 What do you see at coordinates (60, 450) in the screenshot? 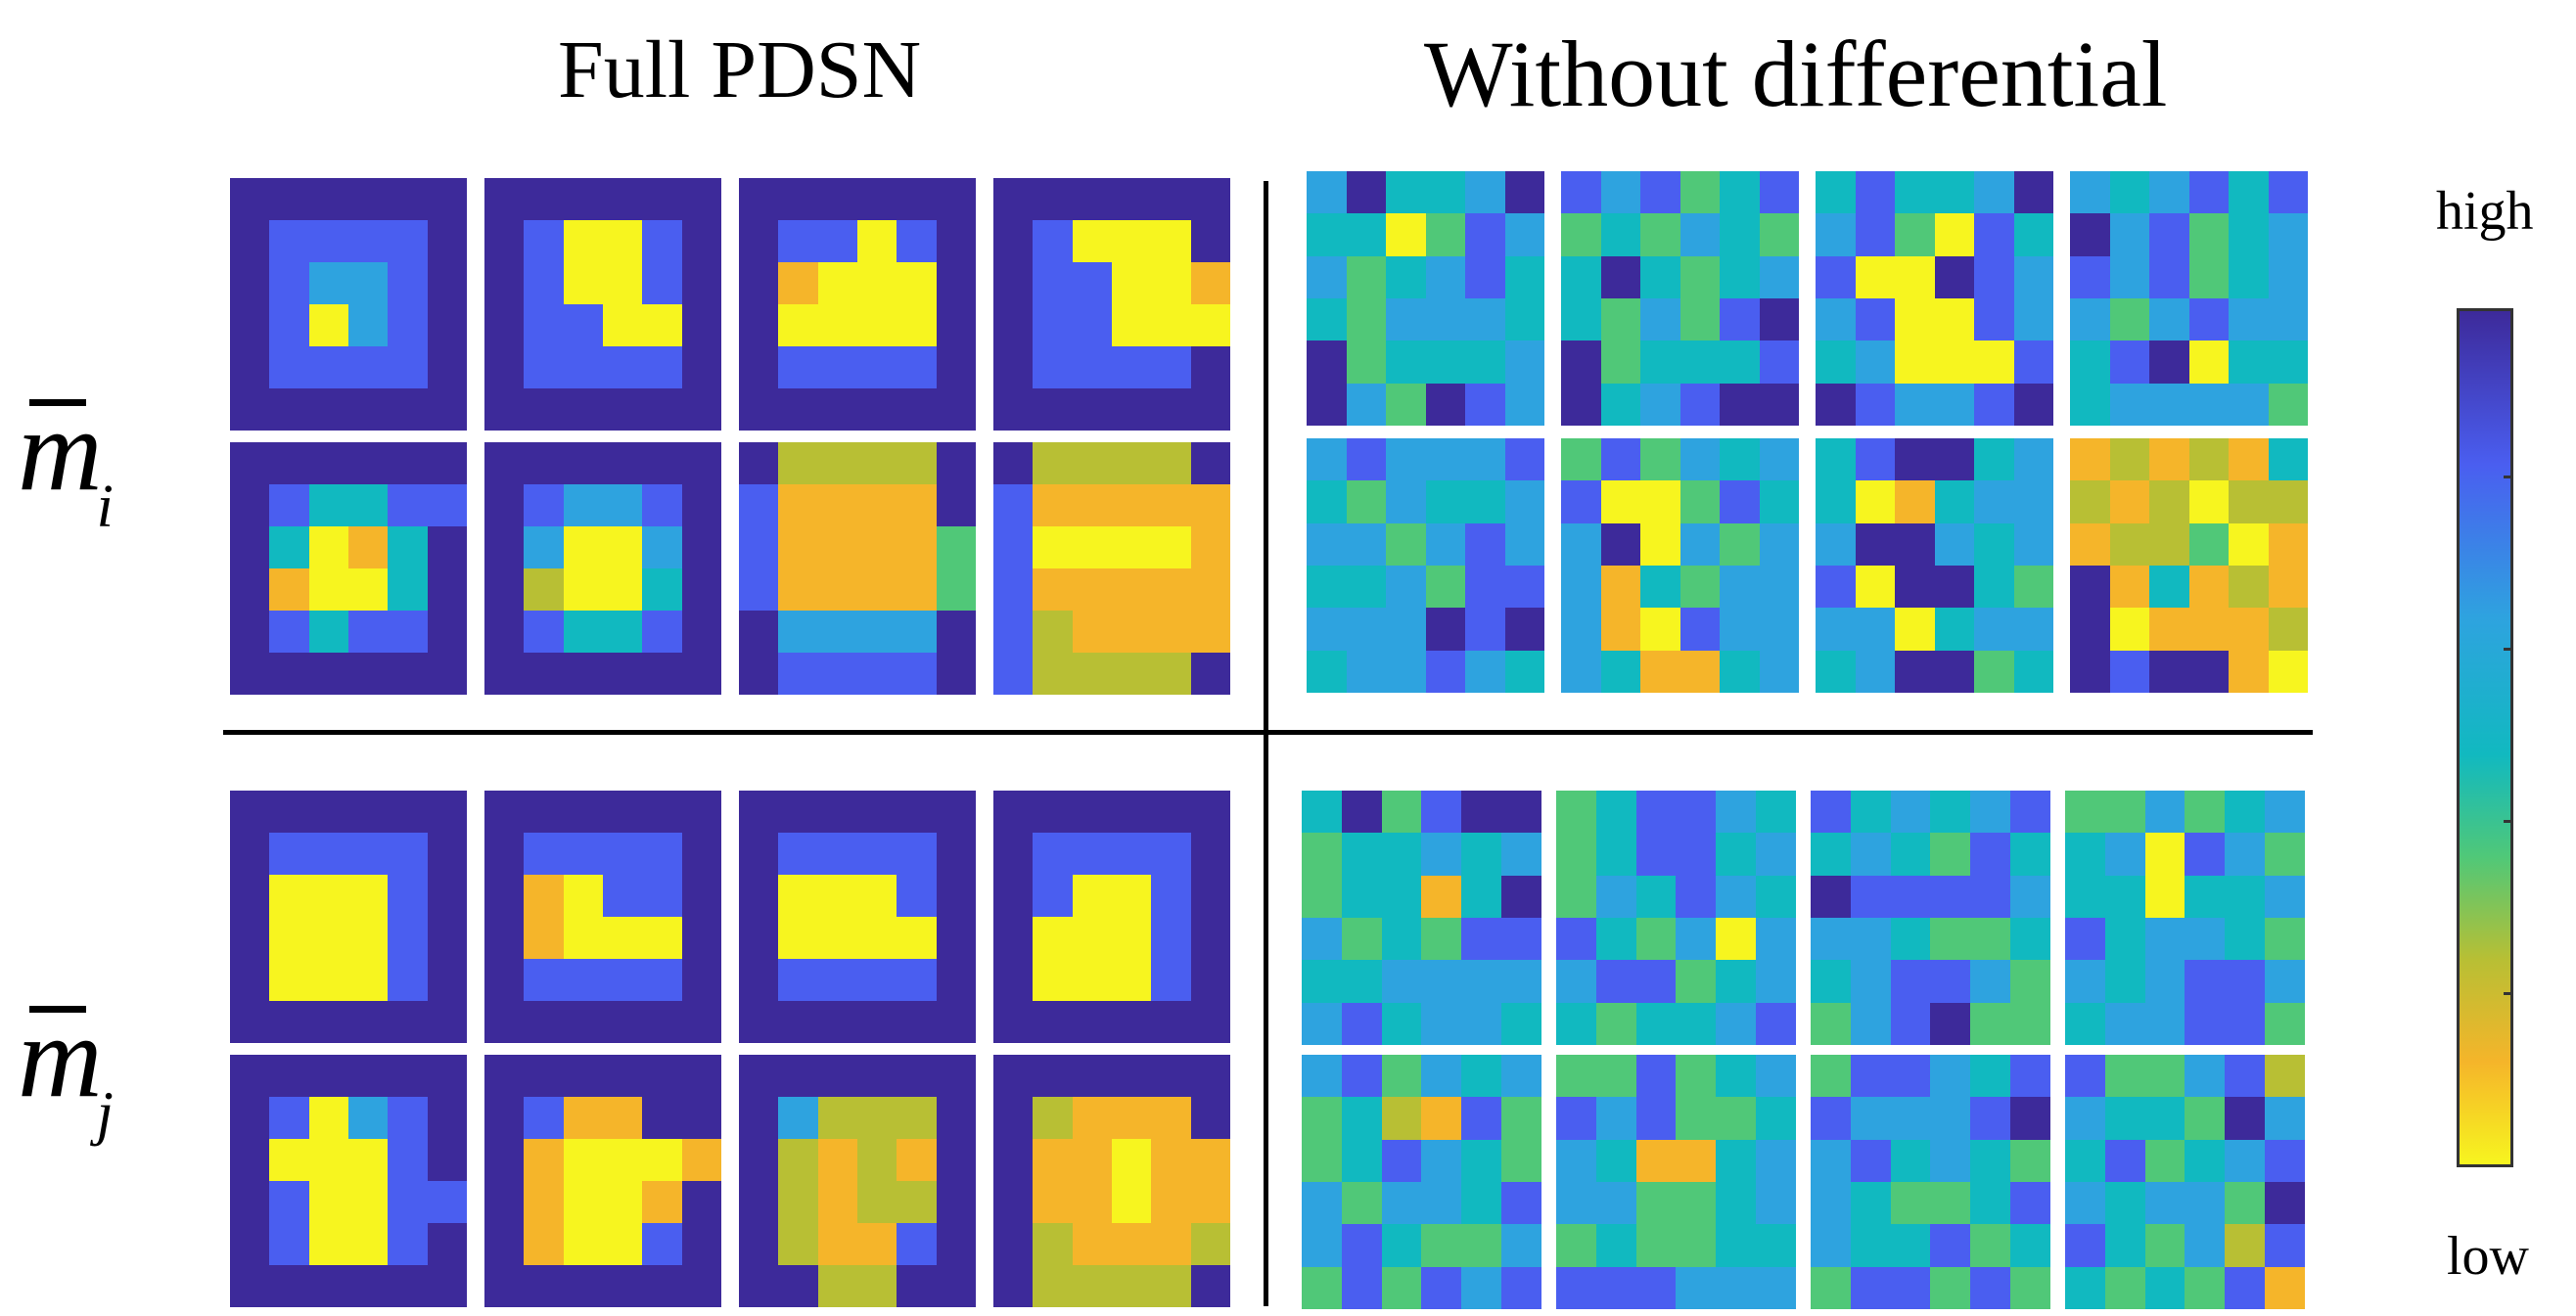
I see `row-label-m-i-symbol: m` at bounding box center [60, 450].